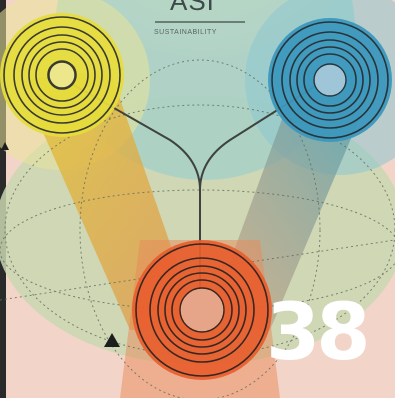  I want to click on yellow-target, so click(62, 75).